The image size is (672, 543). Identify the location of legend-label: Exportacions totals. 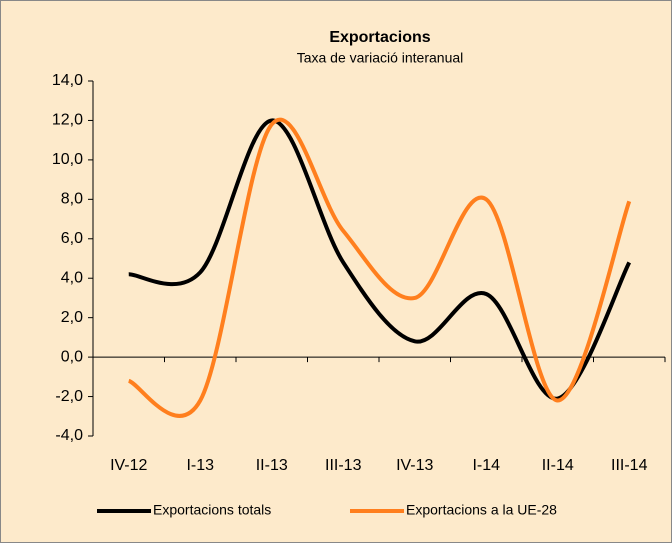
(212, 510).